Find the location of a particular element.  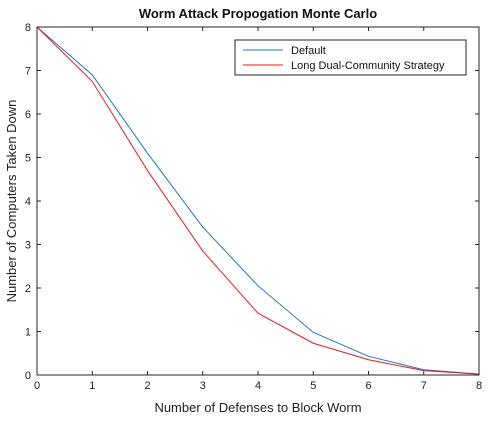

y-tick-label: 0 is located at coordinates (28, 376).